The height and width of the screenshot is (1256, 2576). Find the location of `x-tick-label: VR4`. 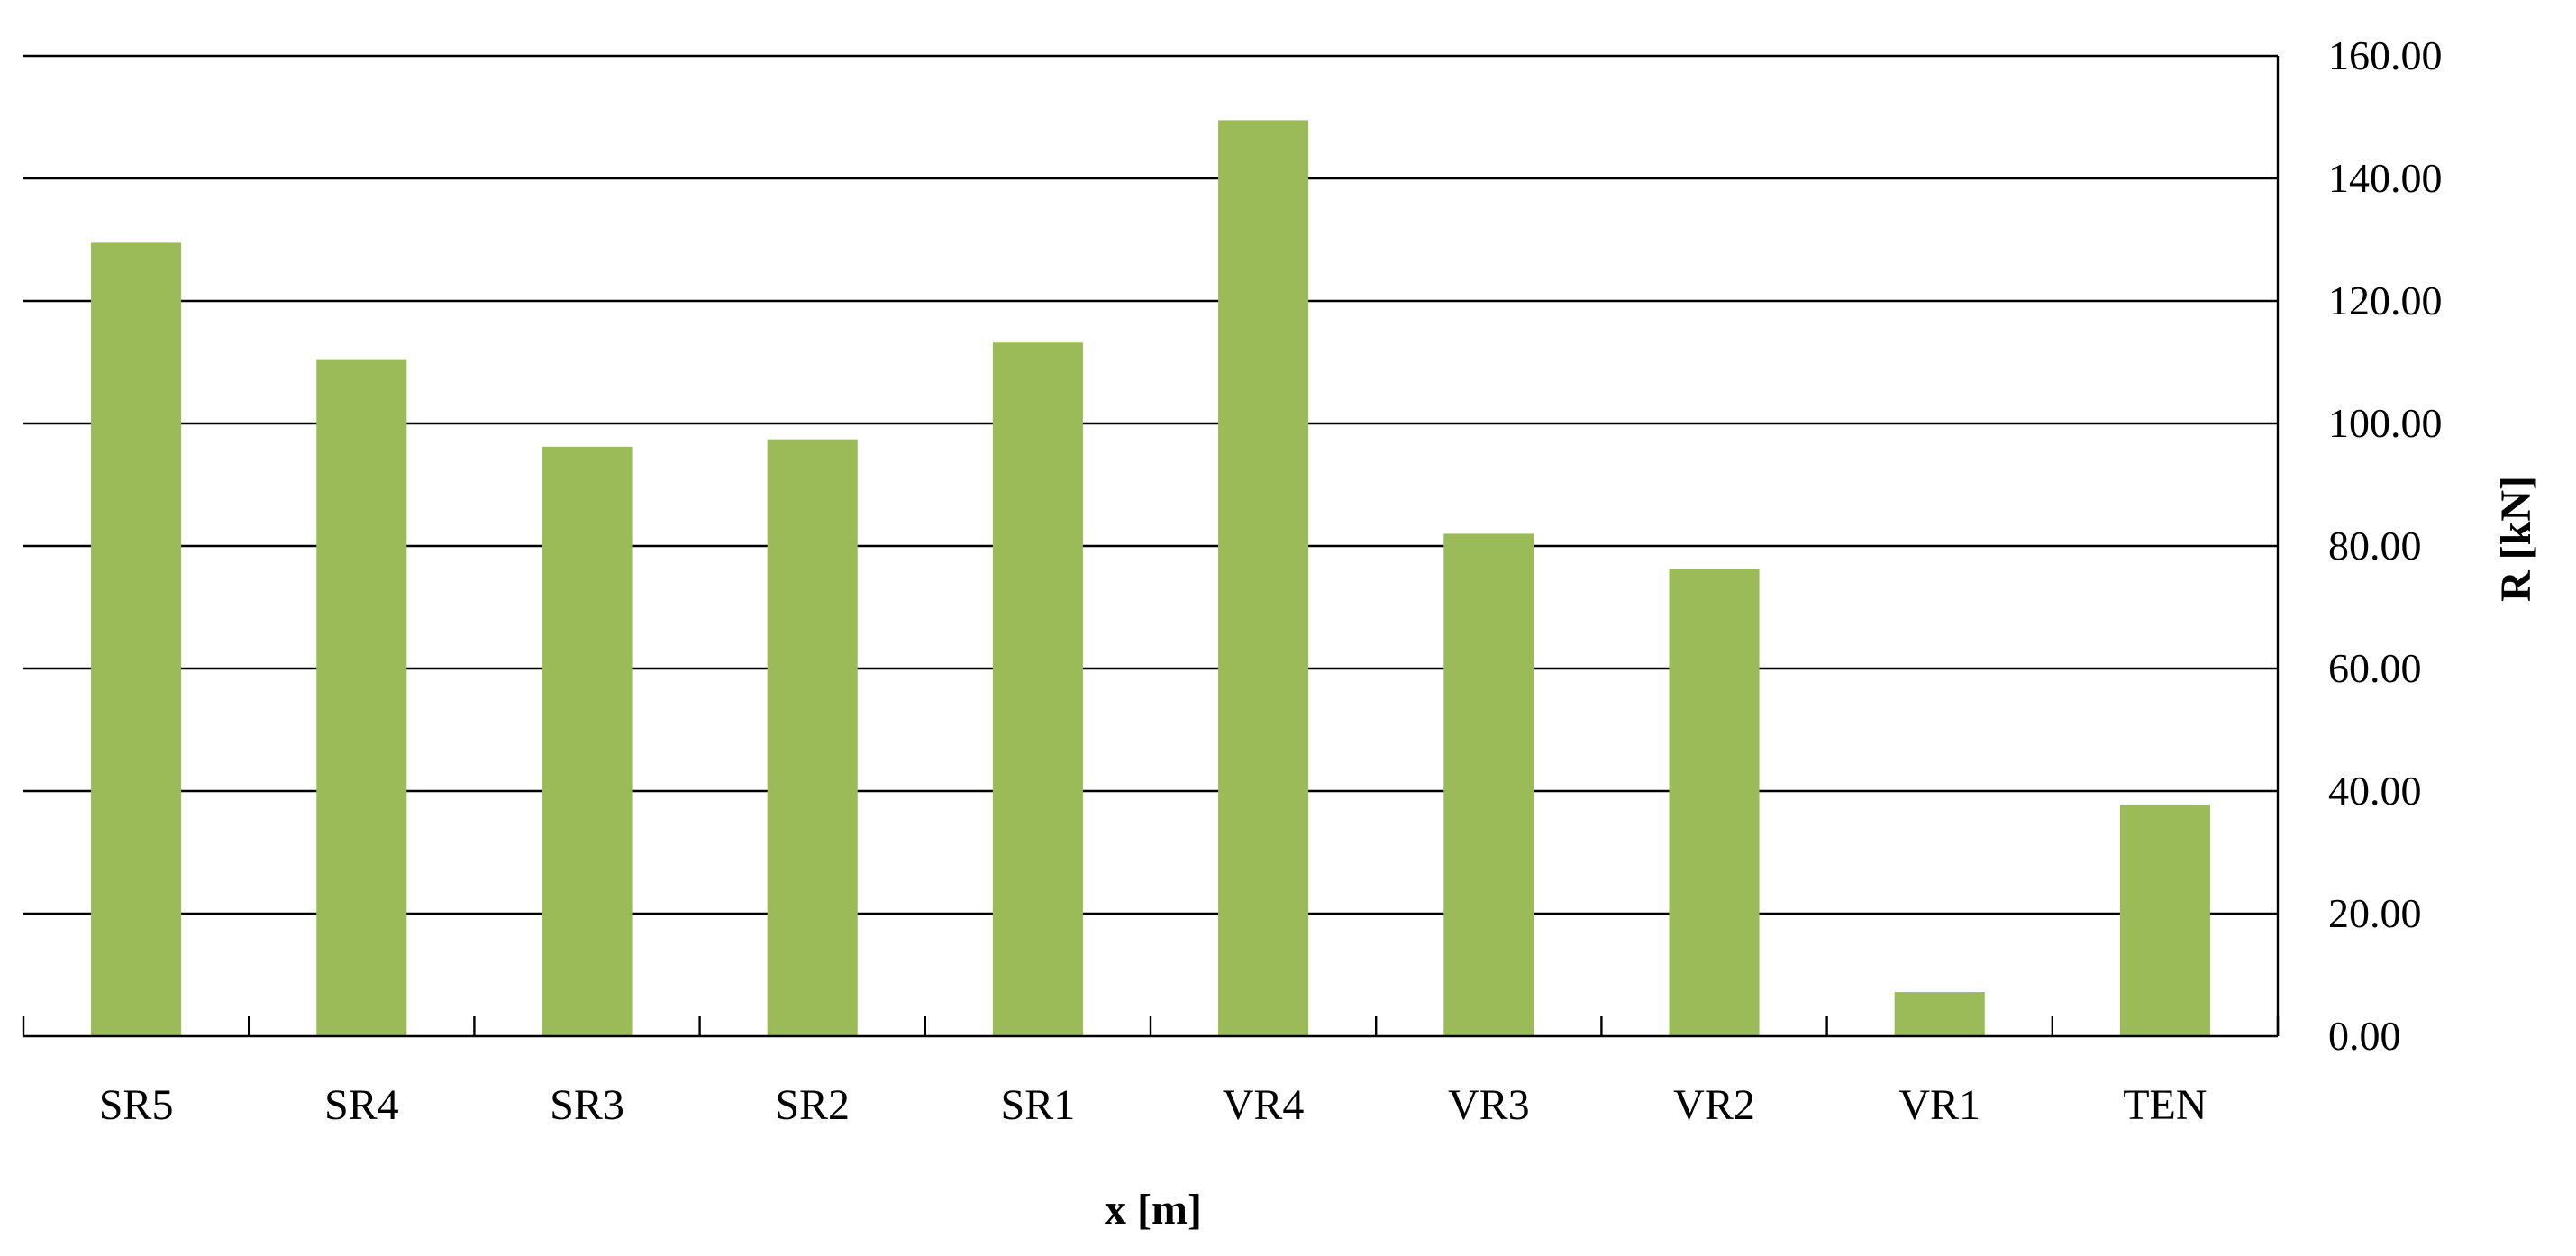

x-tick-label: VR4 is located at coordinates (1264, 1105).